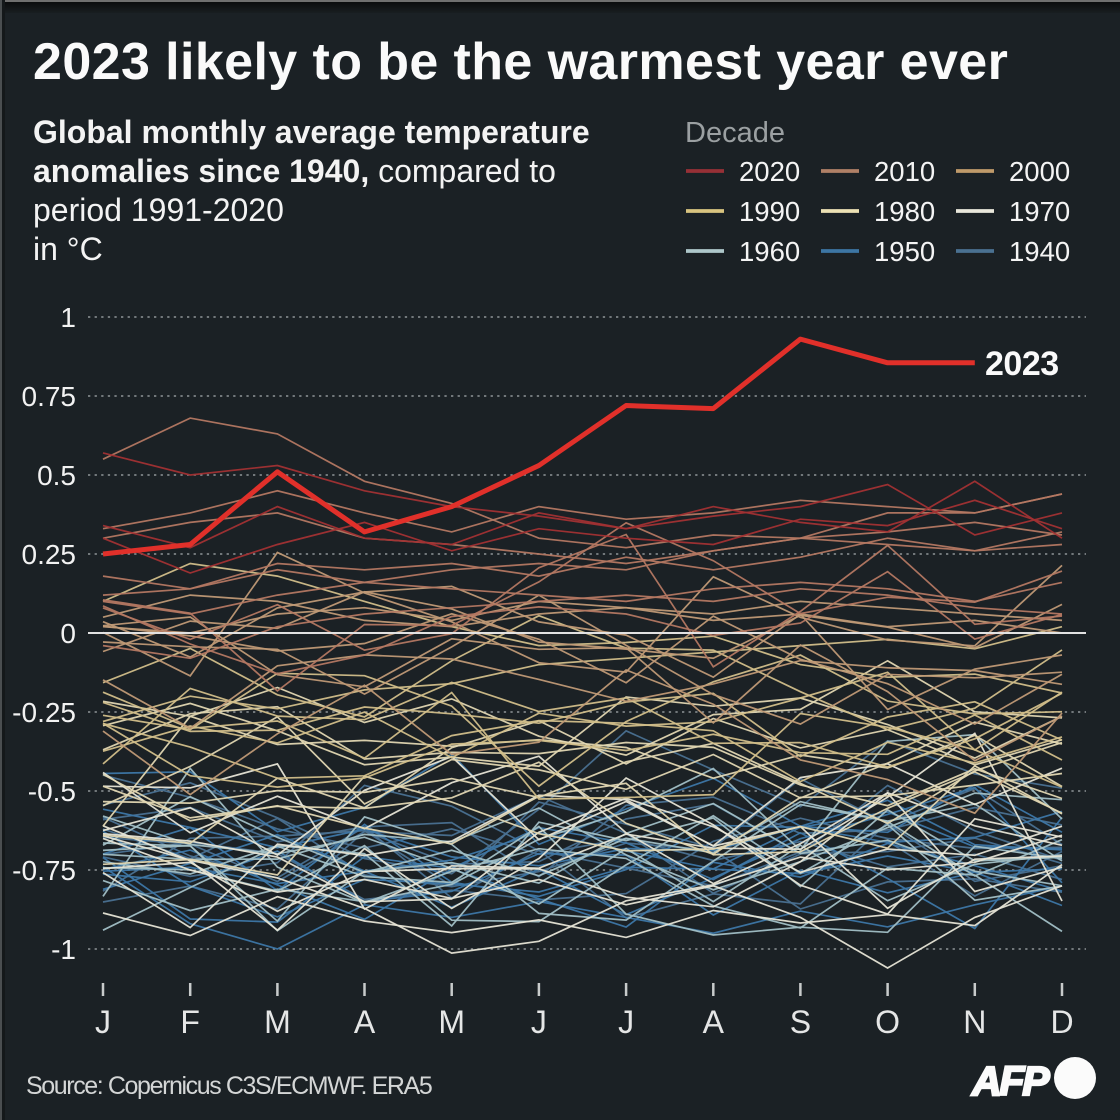  Describe the element at coordinates (229, 1086) in the screenshot. I see `svg-text:Source: Copernicus C3S/ECMWF.: Source: Copernicus C3S/ECMWF. ERA5` at that location.